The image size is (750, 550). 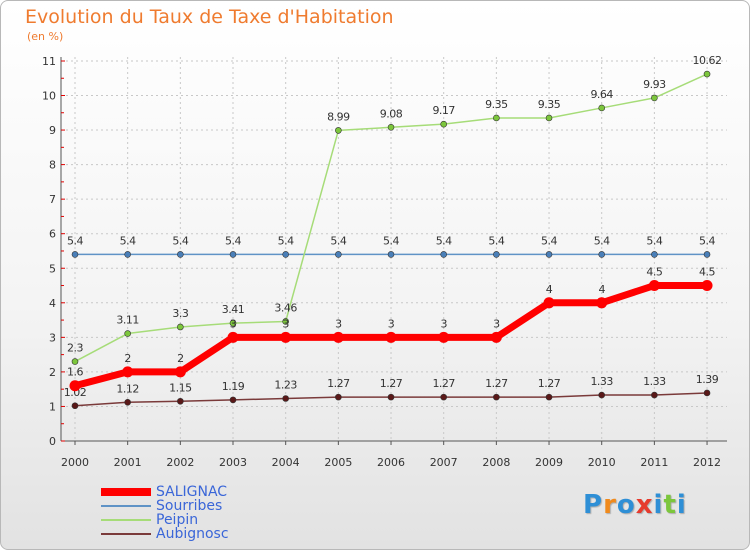 What do you see at coordinates (338, 254) in the screenshot?
I see `data-point-sourribes-2005` at bounding box center [338, 254].